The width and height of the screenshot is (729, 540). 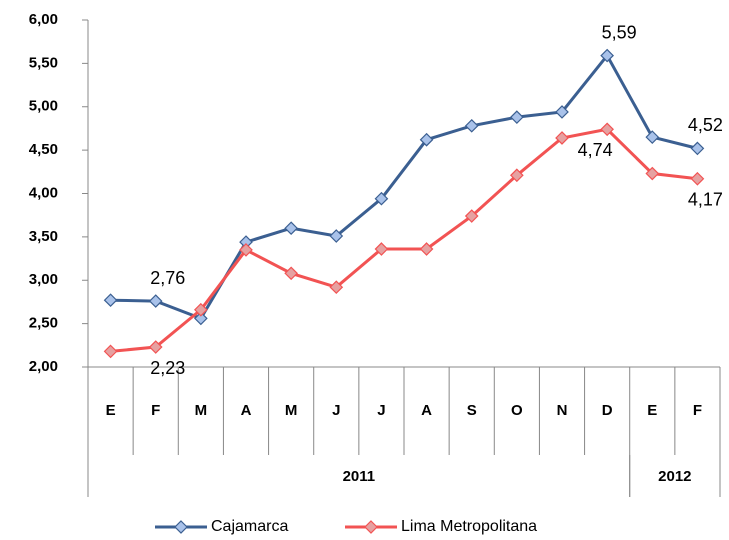 I want to click on data-label: 2,23, so click(x=167, y=368).